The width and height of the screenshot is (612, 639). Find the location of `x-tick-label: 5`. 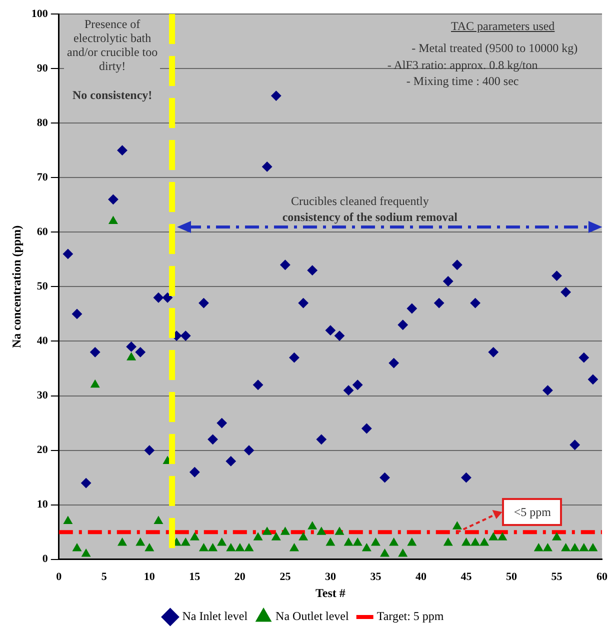

x-tick-label: 5 is located at coordinates (104, 576).